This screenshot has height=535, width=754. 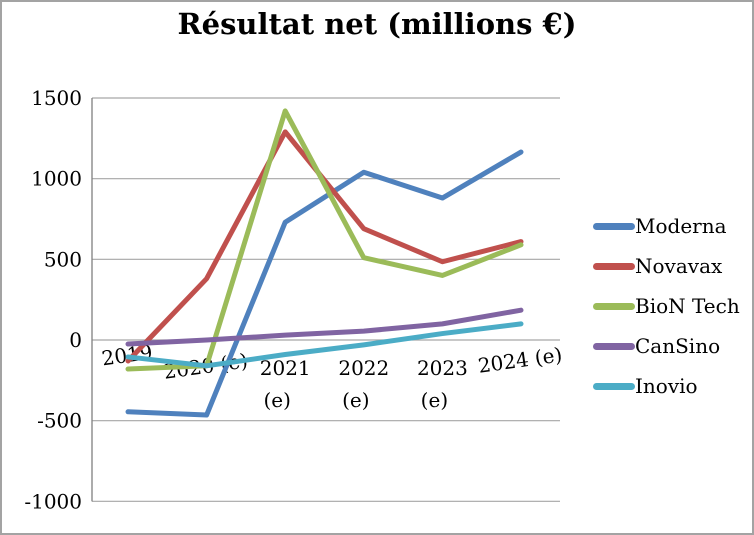 I want to click on series-line-cansino, so click(x=324, y=327).